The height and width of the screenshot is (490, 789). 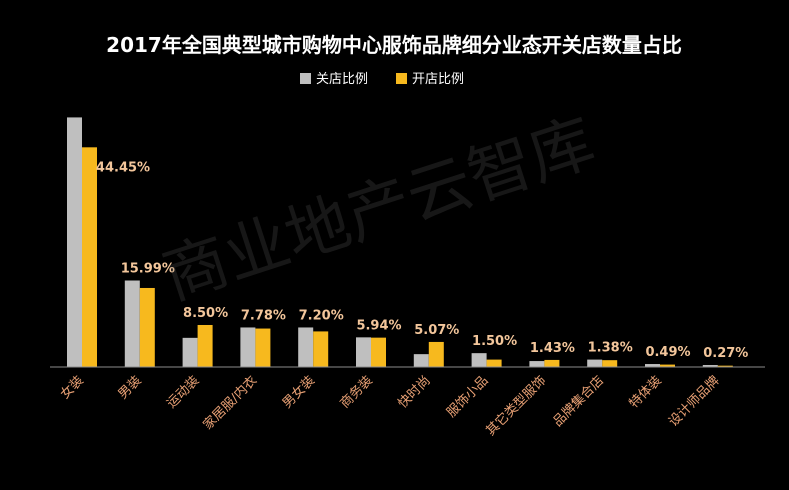 What do you see at coordinates (305, 78) in the screenshot?
I see `legend-swatch-close` at bounding box center [305, 78].